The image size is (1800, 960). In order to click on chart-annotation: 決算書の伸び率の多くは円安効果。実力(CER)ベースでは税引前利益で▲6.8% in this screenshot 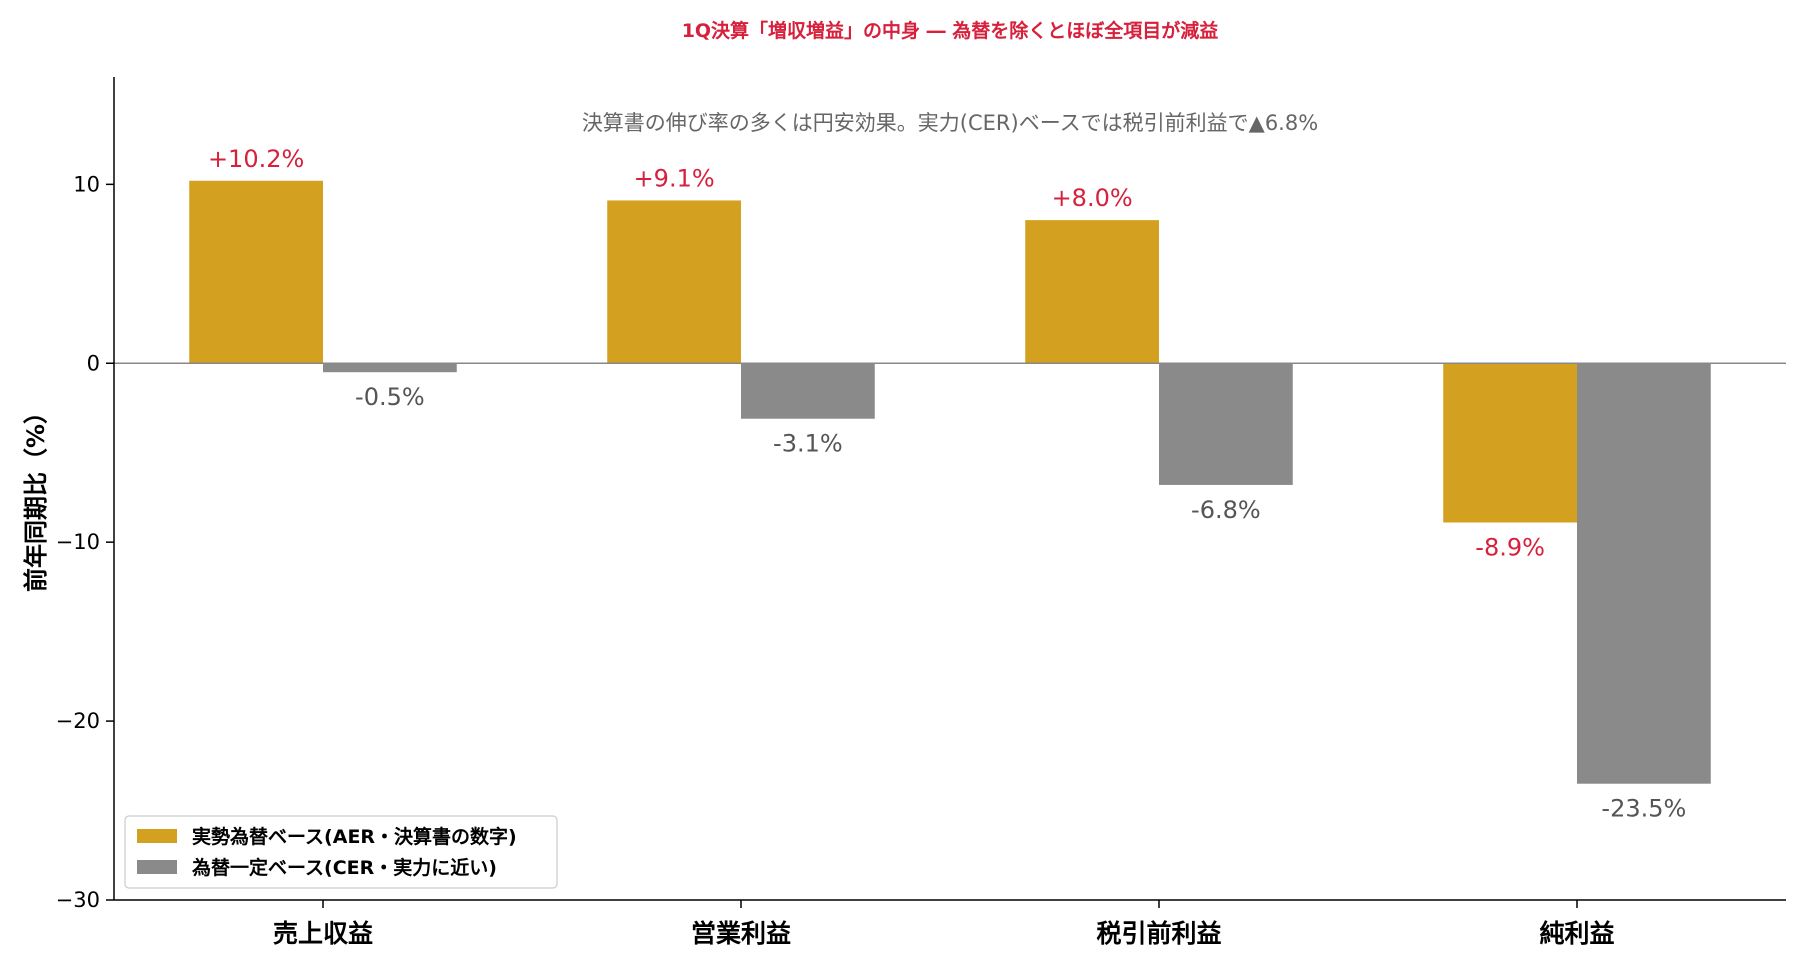, I will do `click(950, 123)`.